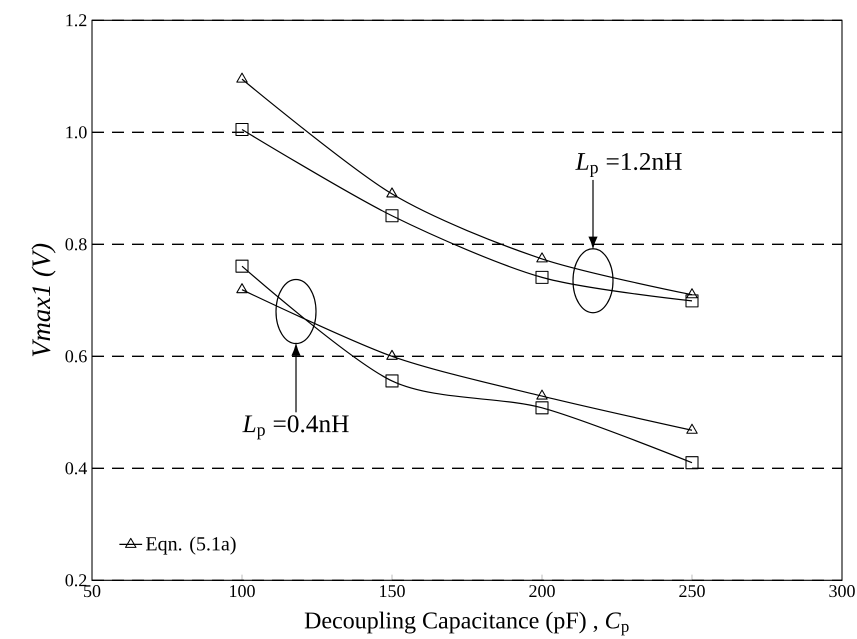  What do you see at coordinates (466, 624) in the screenshot?
I see `x-axis-title: Decoupling Capacitance (pF) , C$_{p}$` at bounding box center [466, 624].